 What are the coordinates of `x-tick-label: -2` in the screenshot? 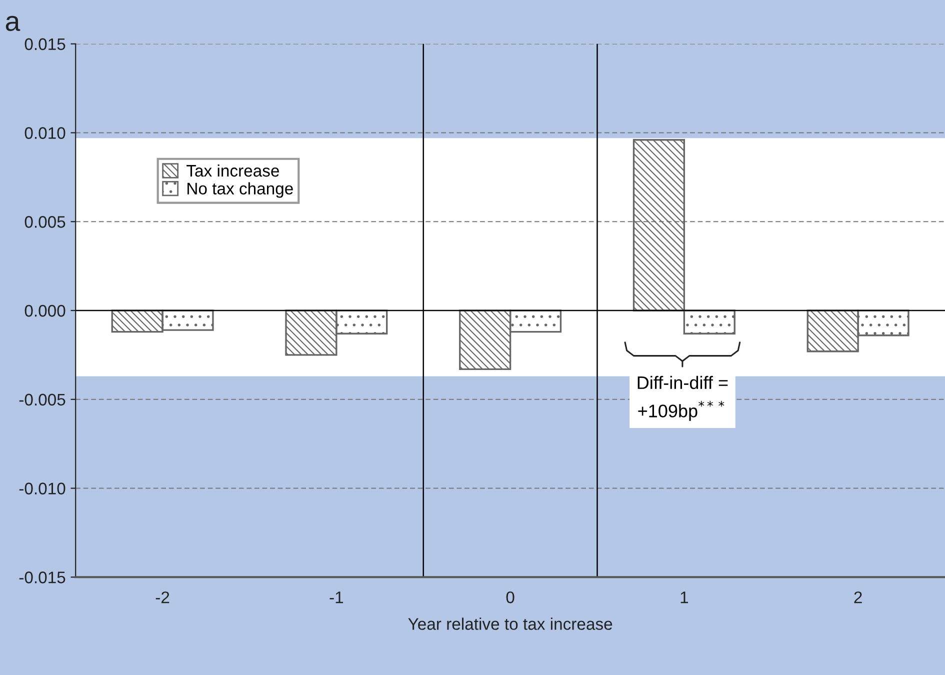 It's located at (163, 597).